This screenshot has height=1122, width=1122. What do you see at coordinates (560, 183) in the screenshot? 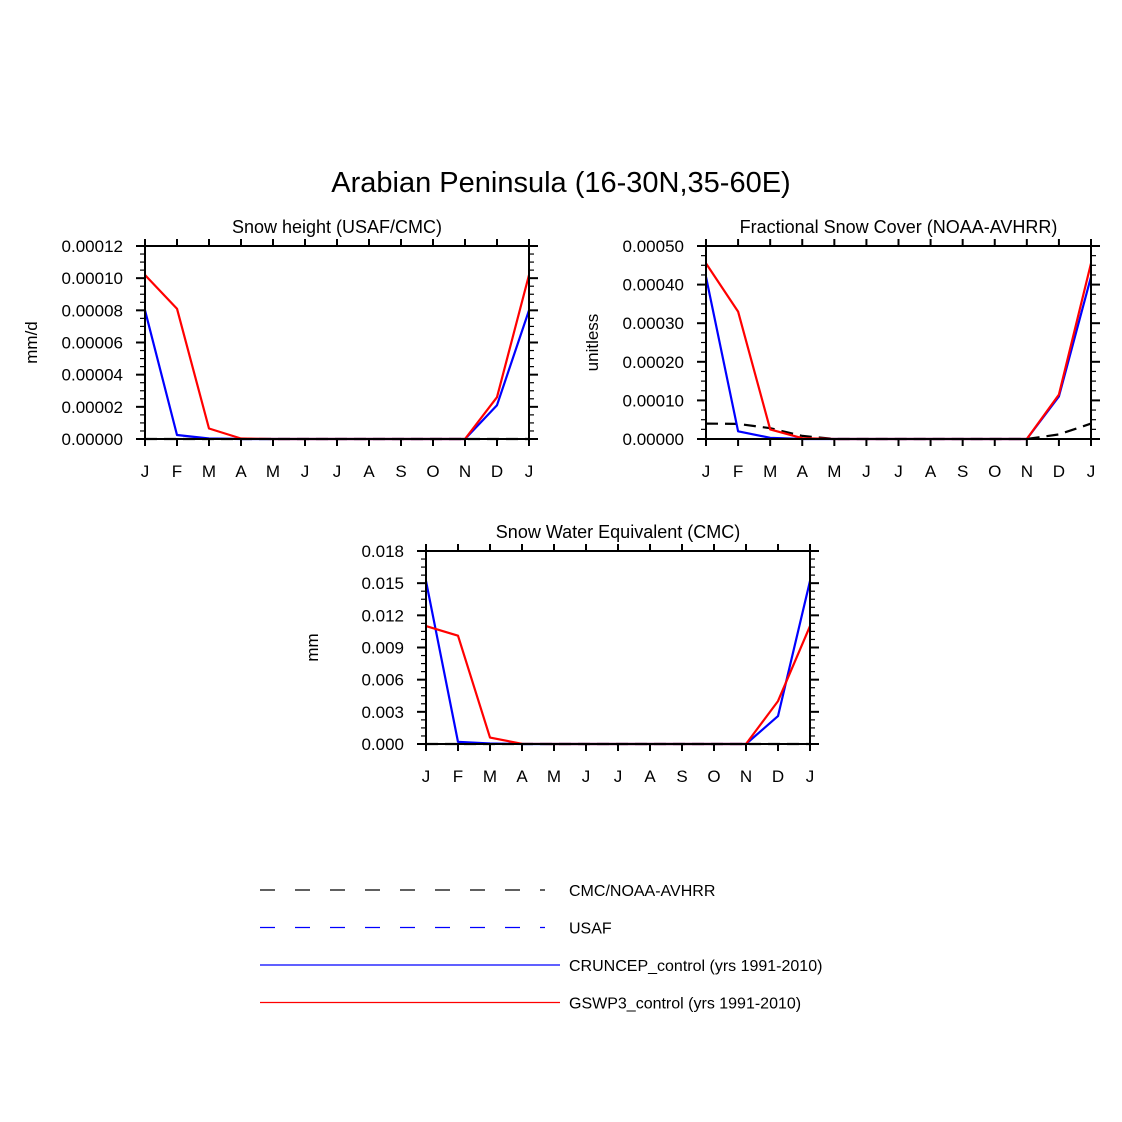
I see `figure-title: Arabian Peninsula (16-30N,35-60E)` at bounding box center [560, 183].